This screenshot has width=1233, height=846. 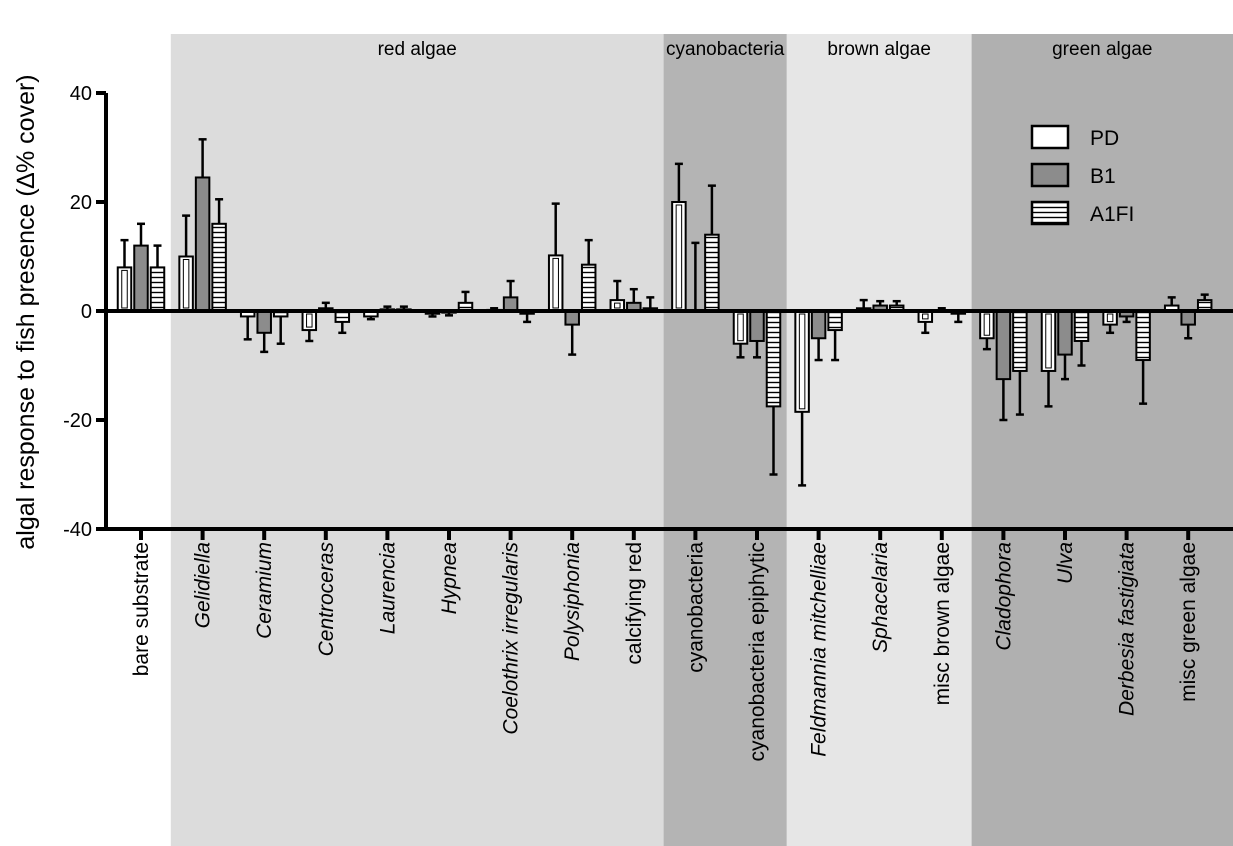 I want to click on category-label: Centroceras, so click(x=326, y=599).